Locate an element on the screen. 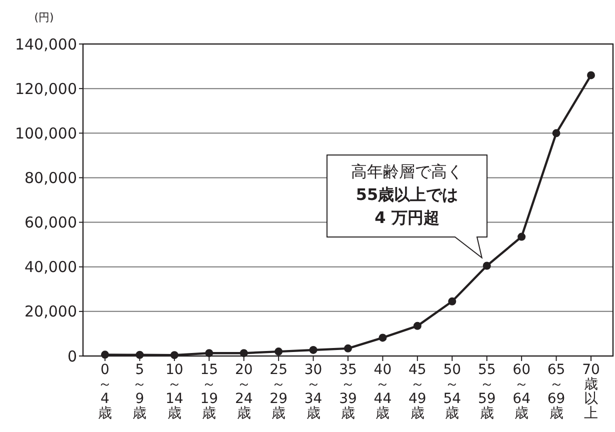  y-tick-label: 140,000 is located at coordinates (45, 44).